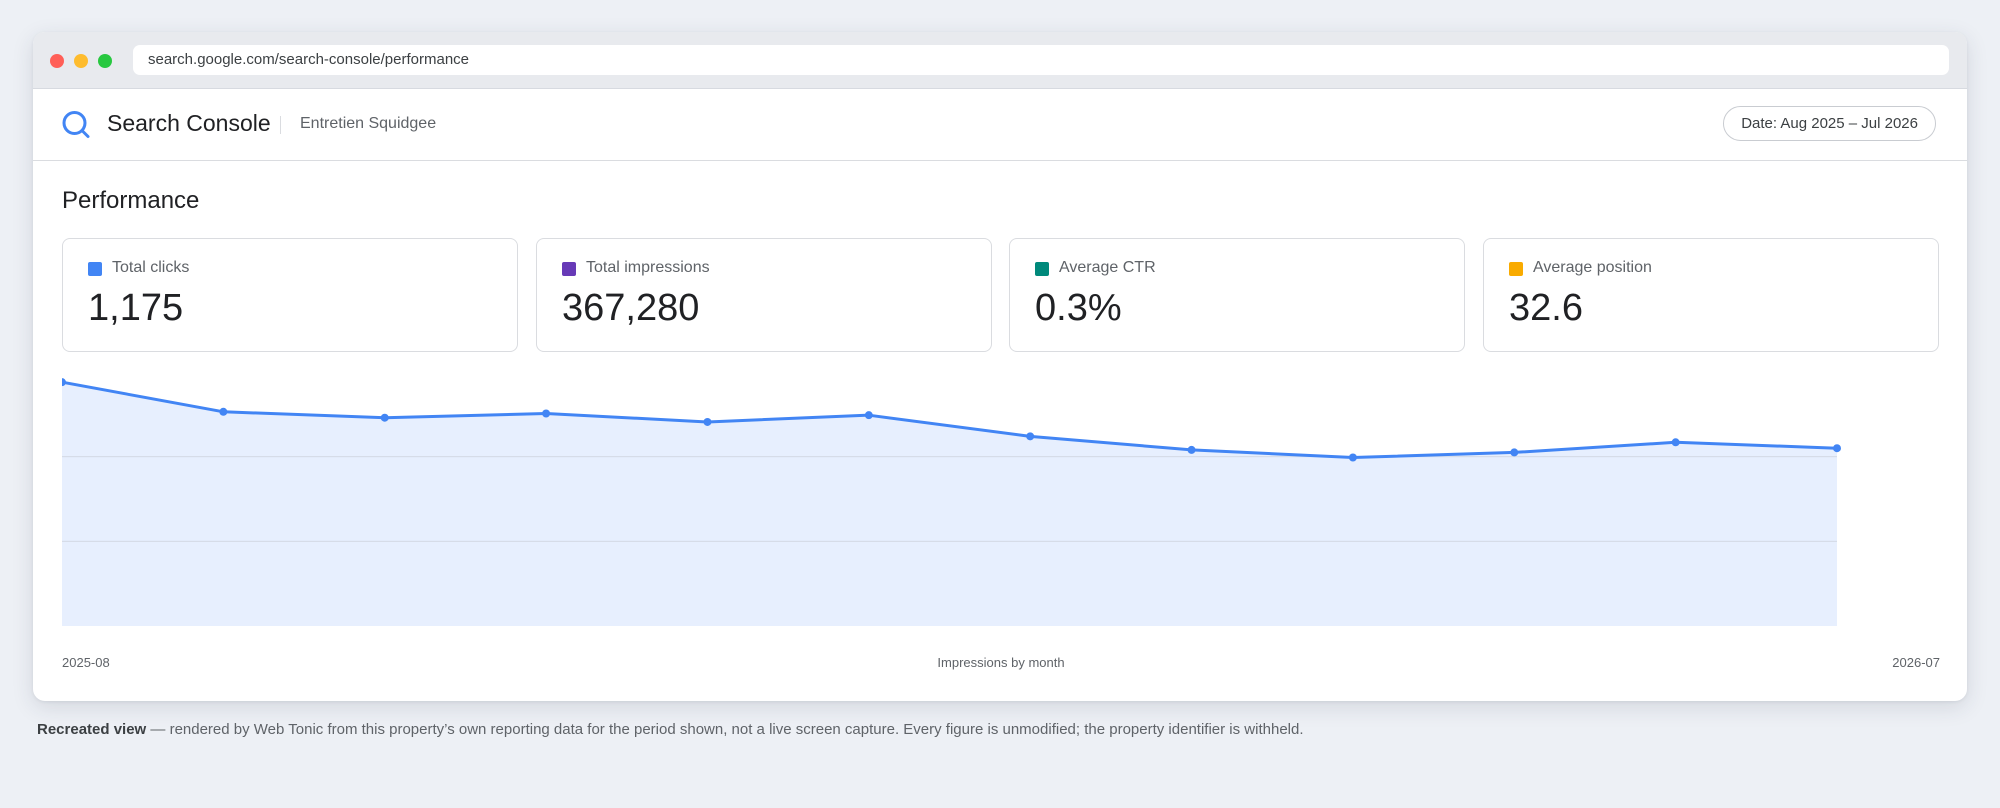 The image size is (2000, 808). Describe the element at coordinates (764, 295) in the screenshot. I see `metric-card-total-impressions: Total impressions 367,280` at that location.